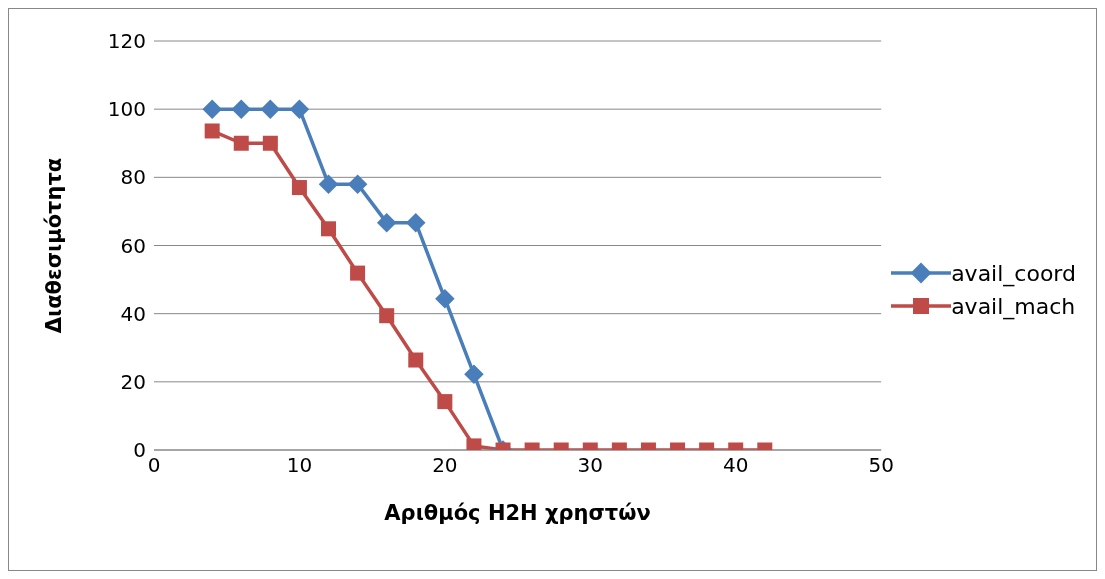 This screenshot has width=1105, height=579. Describe the element at coordinates (133, 313) in the screenshot. I see `y-tick-label: 40` at that location.